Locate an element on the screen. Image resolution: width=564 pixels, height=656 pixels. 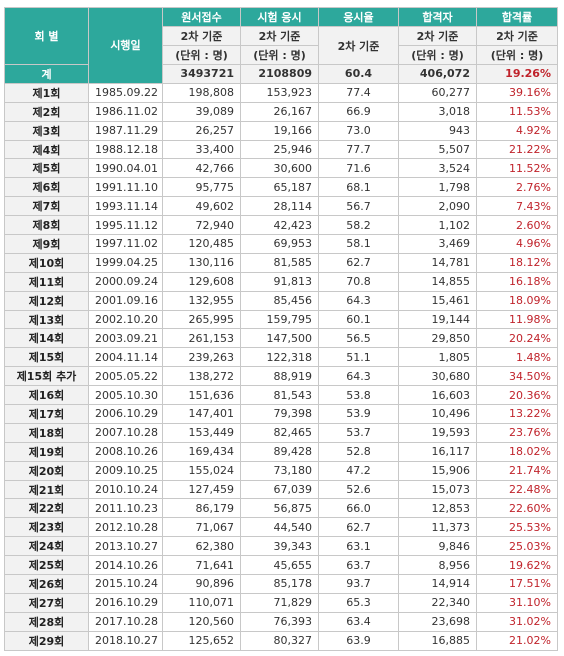
header-cell: 응시율 is located at coordinates (358, 17).